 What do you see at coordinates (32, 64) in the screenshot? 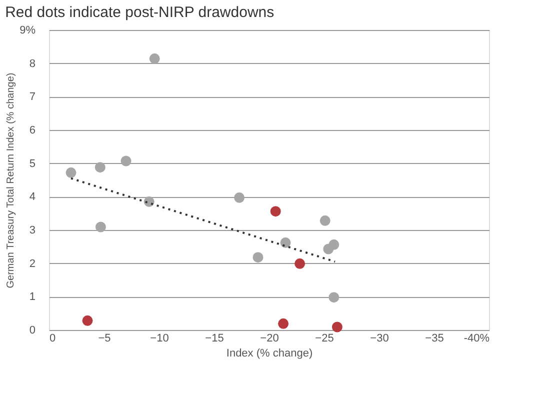
I see `y-tick-label: 8` at bounding box center [32, 64].